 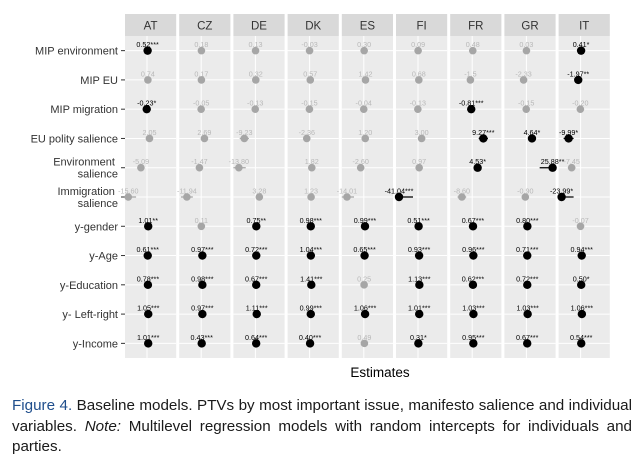 What do you see at coordinates (147, 44) in the screenshot?
I see `estimate-label: 0.52***` at bounding box center [147, 44].